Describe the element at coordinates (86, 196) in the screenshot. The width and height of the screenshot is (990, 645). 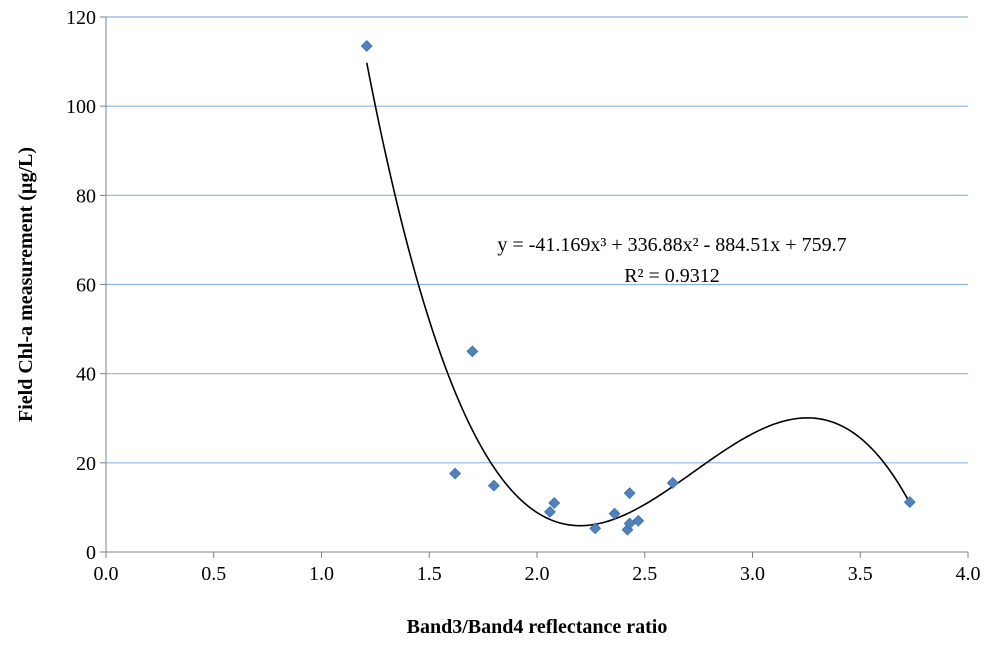
I see `y-tick-label: 80` at that location.